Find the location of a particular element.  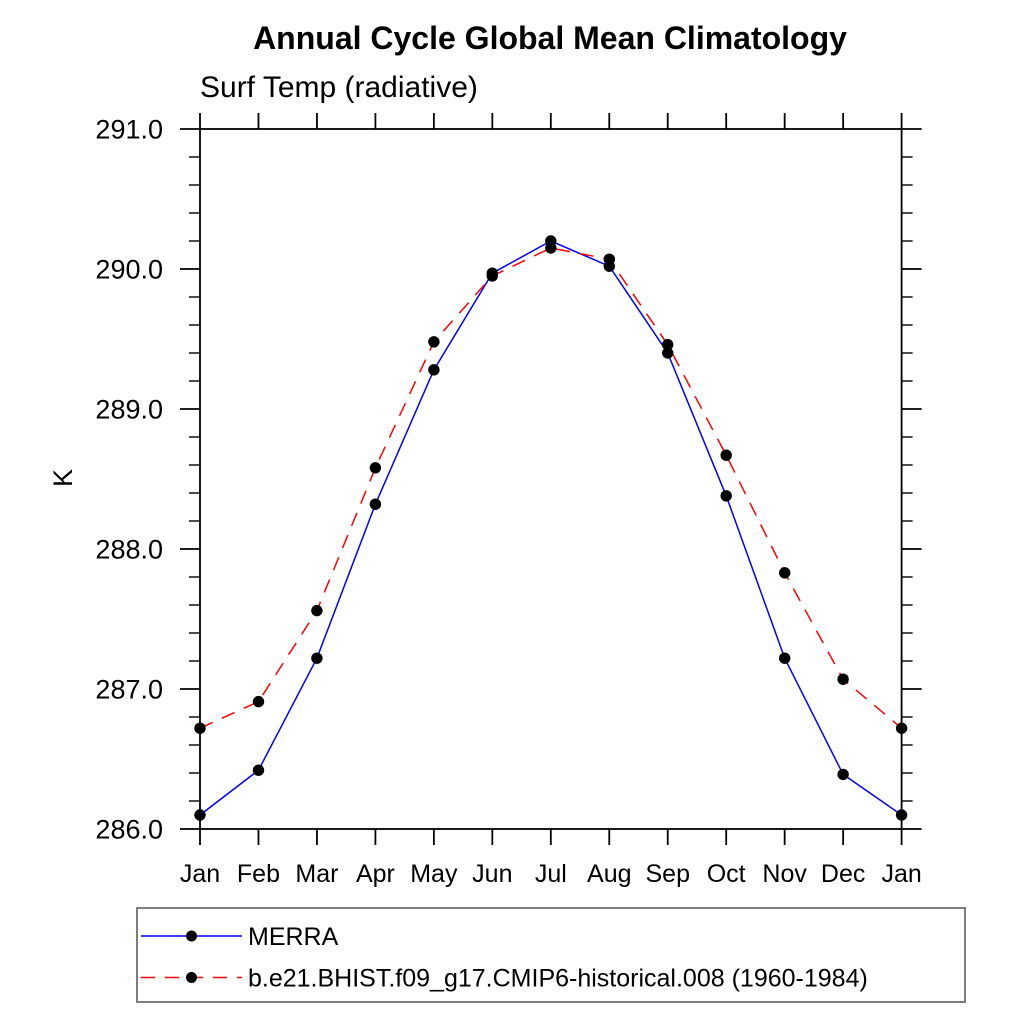

y-tick-label: 287.0 is located at coordinates (129, 690).